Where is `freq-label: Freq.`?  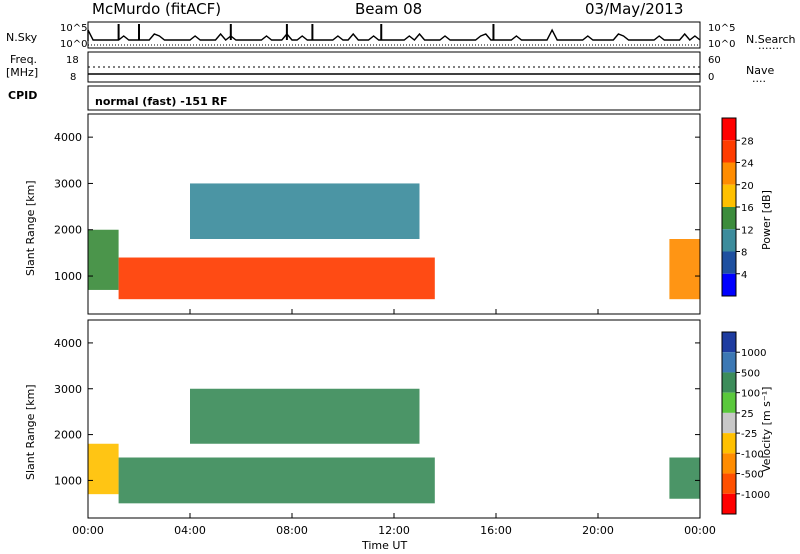 freq-label: Freq. is located at coordinates (24, 59).